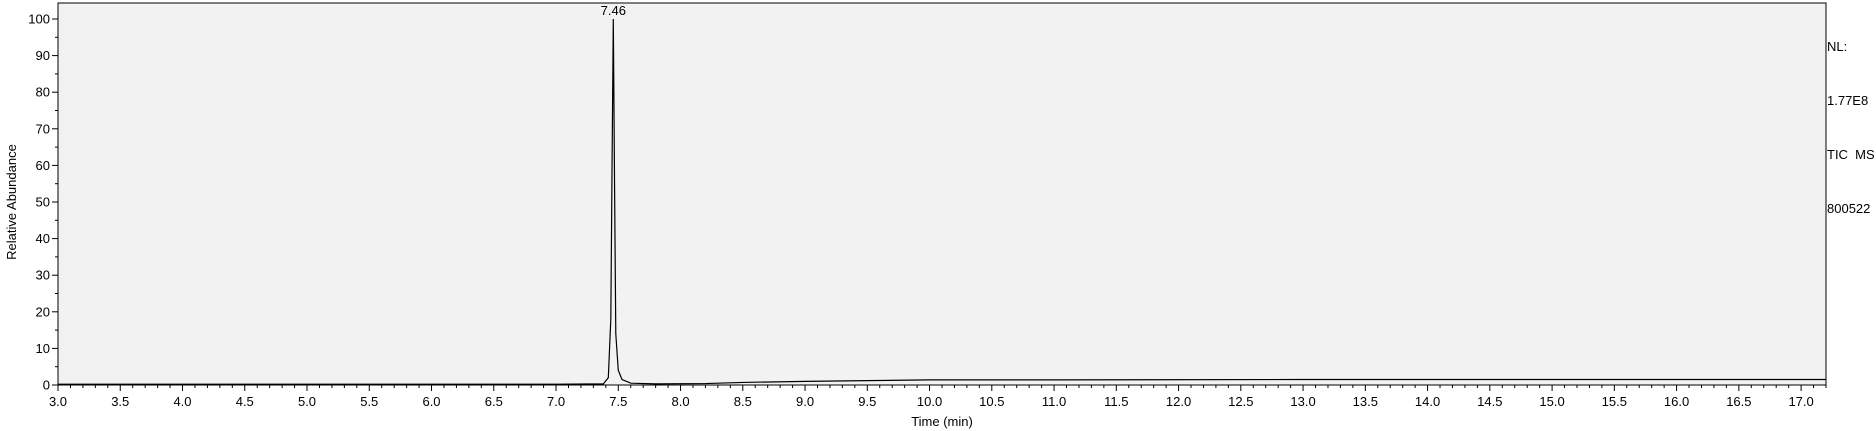 This screenshot has height=431, width=1876. What do you see at coordinates (1848, 100) in the screenshot?
I see `nl-value: 1.77E8` at bounding box center [1848, 100].